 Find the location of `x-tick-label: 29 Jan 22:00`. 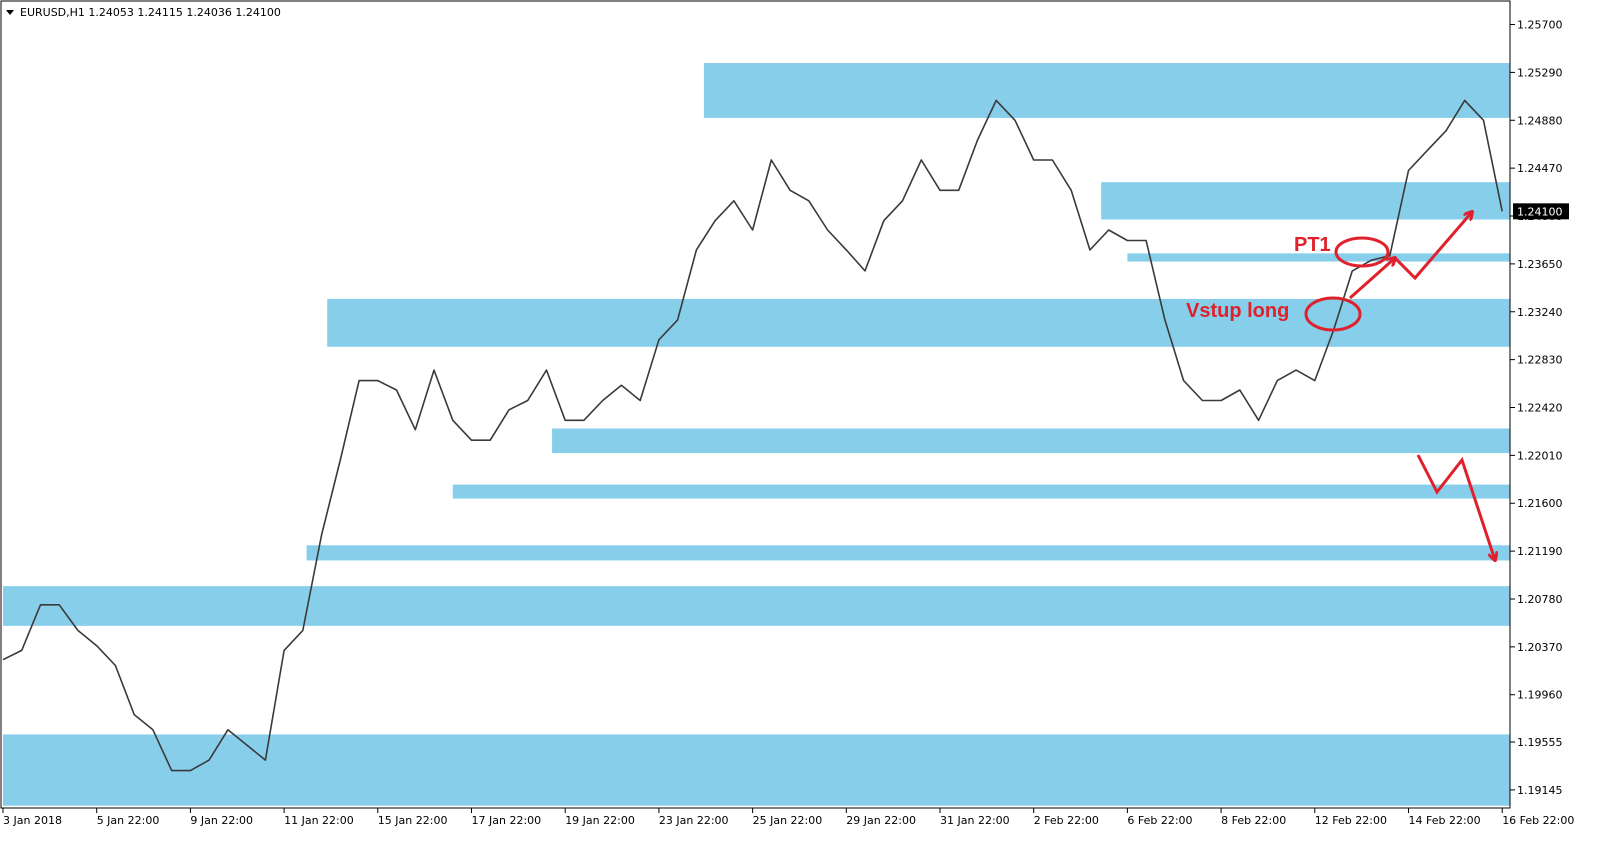

x-tick-label: 29 Jan 22:00 is located at coordinates (881, 820).